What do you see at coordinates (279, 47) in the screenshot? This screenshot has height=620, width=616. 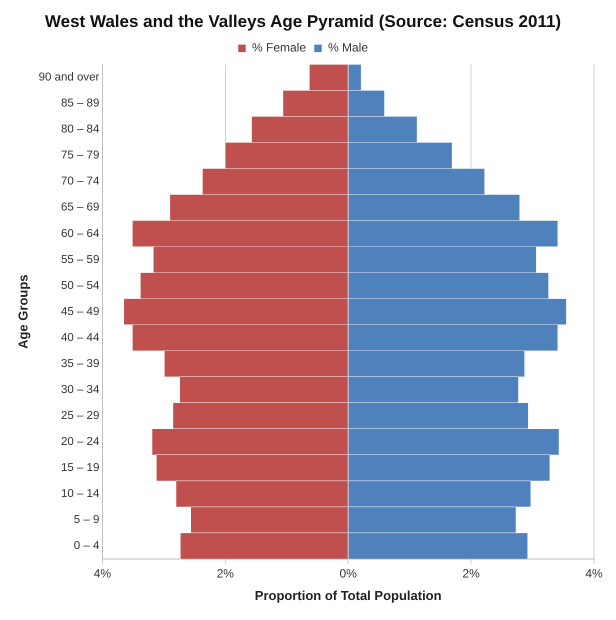 I see `legend-label: % Female` at bounding box center [279, 47].